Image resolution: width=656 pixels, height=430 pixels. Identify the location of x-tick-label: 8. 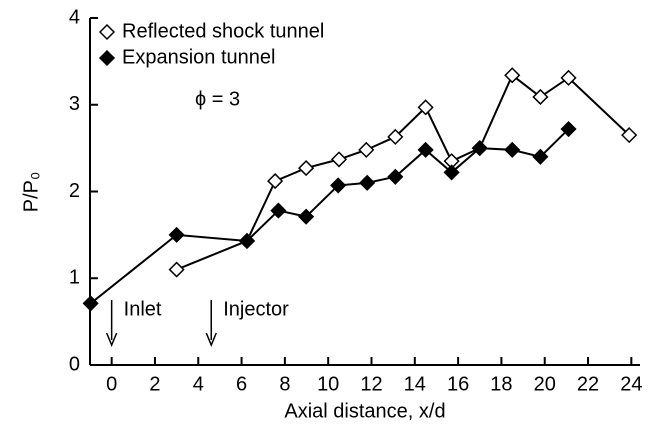
(284, 384).